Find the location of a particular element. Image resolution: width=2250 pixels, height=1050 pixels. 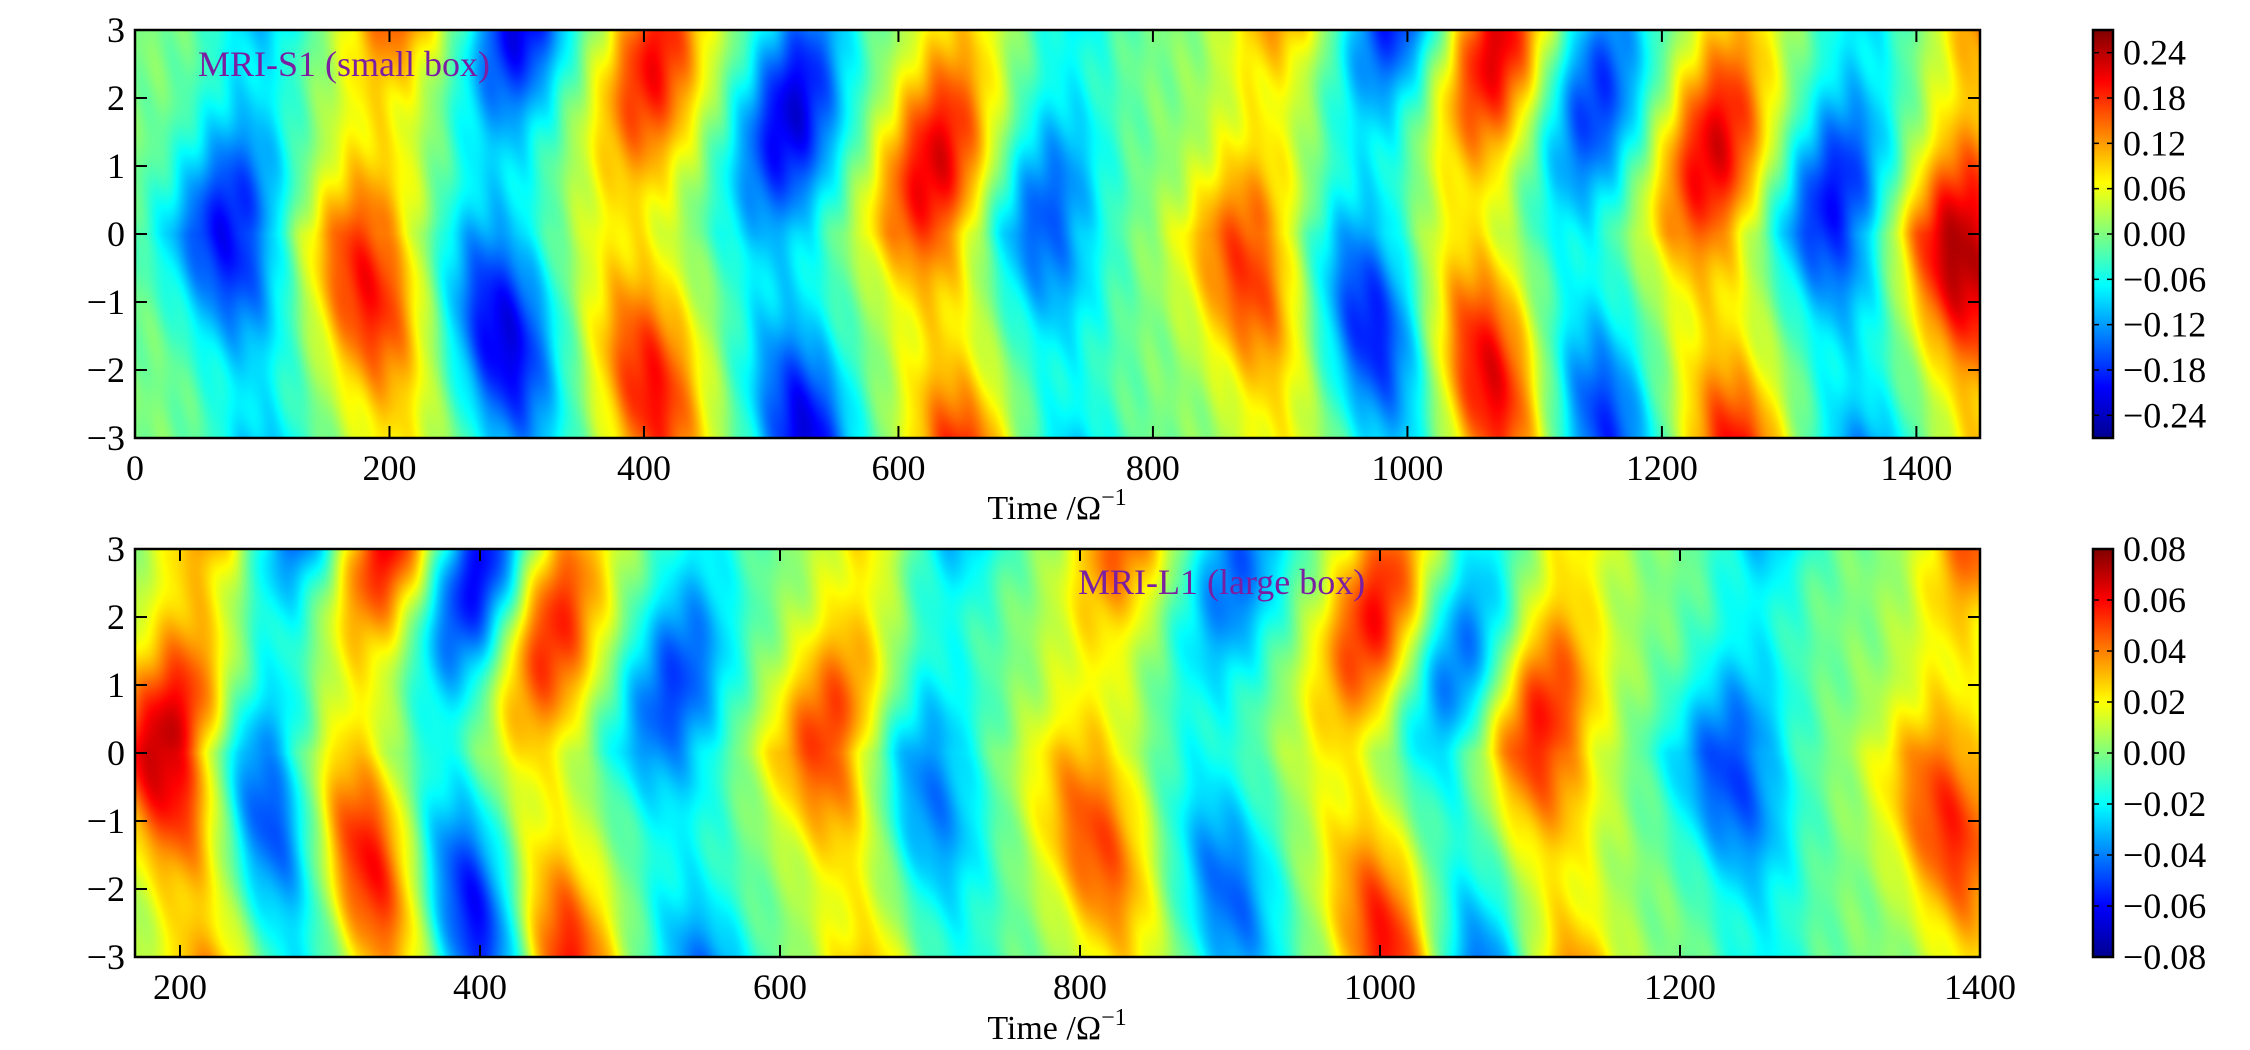

xlabel-bottom-sup: −1 is located at coordinates (1114, 1018).